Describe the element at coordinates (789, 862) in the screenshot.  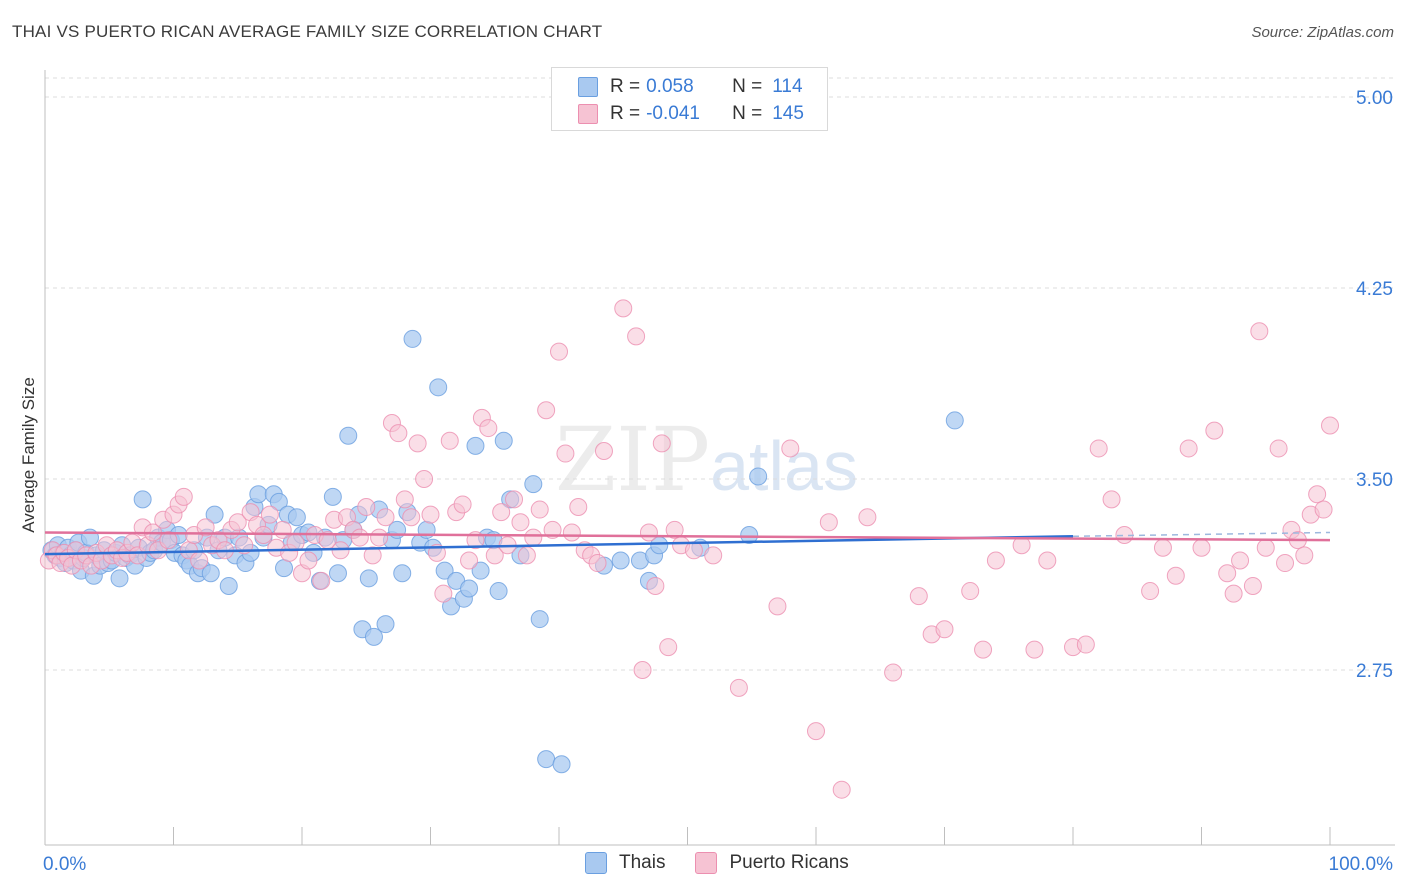
I see `legend-label-puerto-ricans: Puerto Ricans` at that location.